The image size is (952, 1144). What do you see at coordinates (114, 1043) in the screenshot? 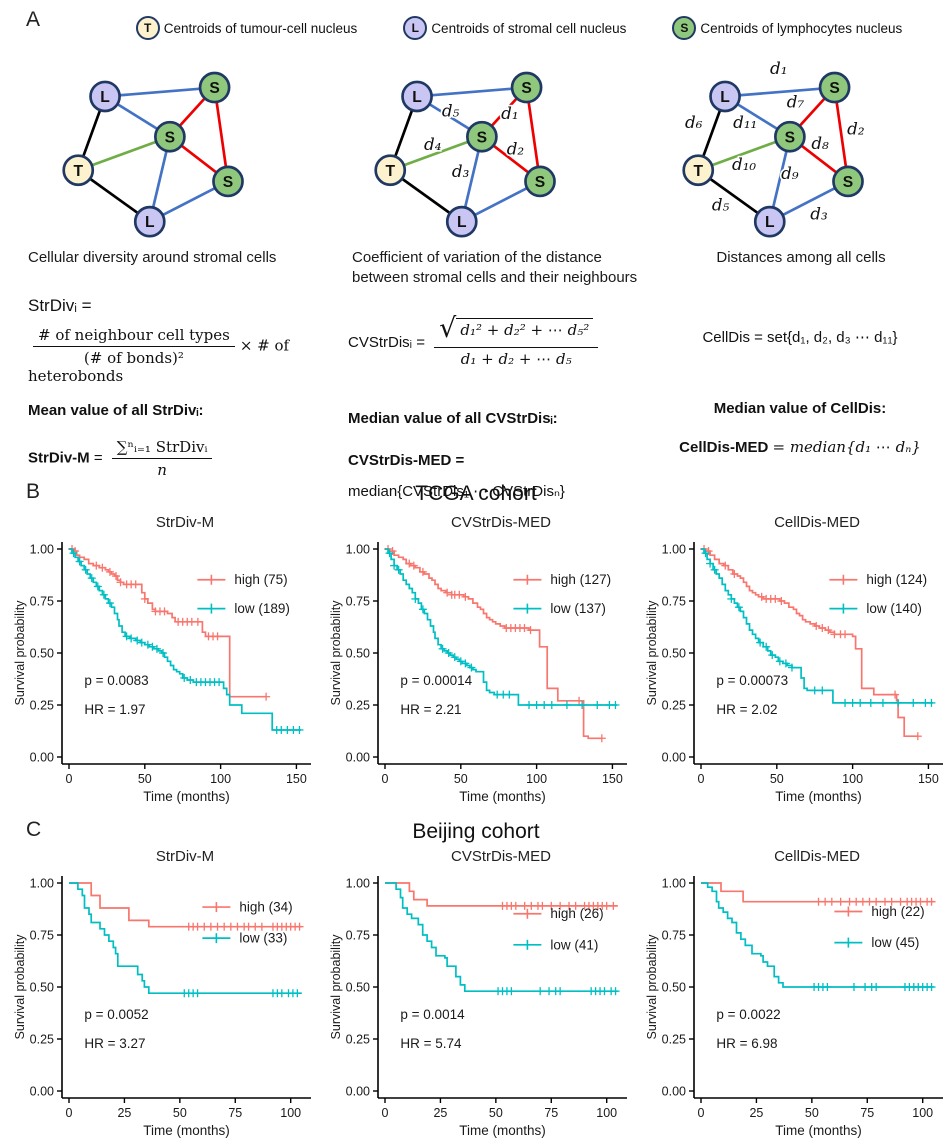
I see `hazard-ratio-text: HR = 3.27` at bounding box center [114, 1043].